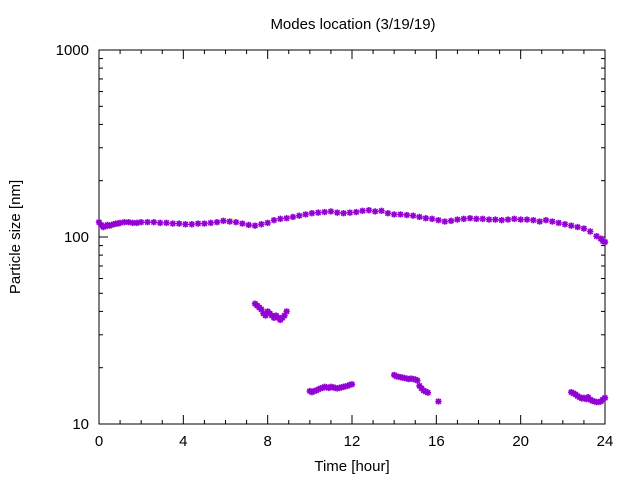 Image resolution: width=640 pixels, height=480 pixels. What do you see at coordinates (352, 441) in the screenshot?
I see `x-tick-label: 12` at bounding box center [352, 441].